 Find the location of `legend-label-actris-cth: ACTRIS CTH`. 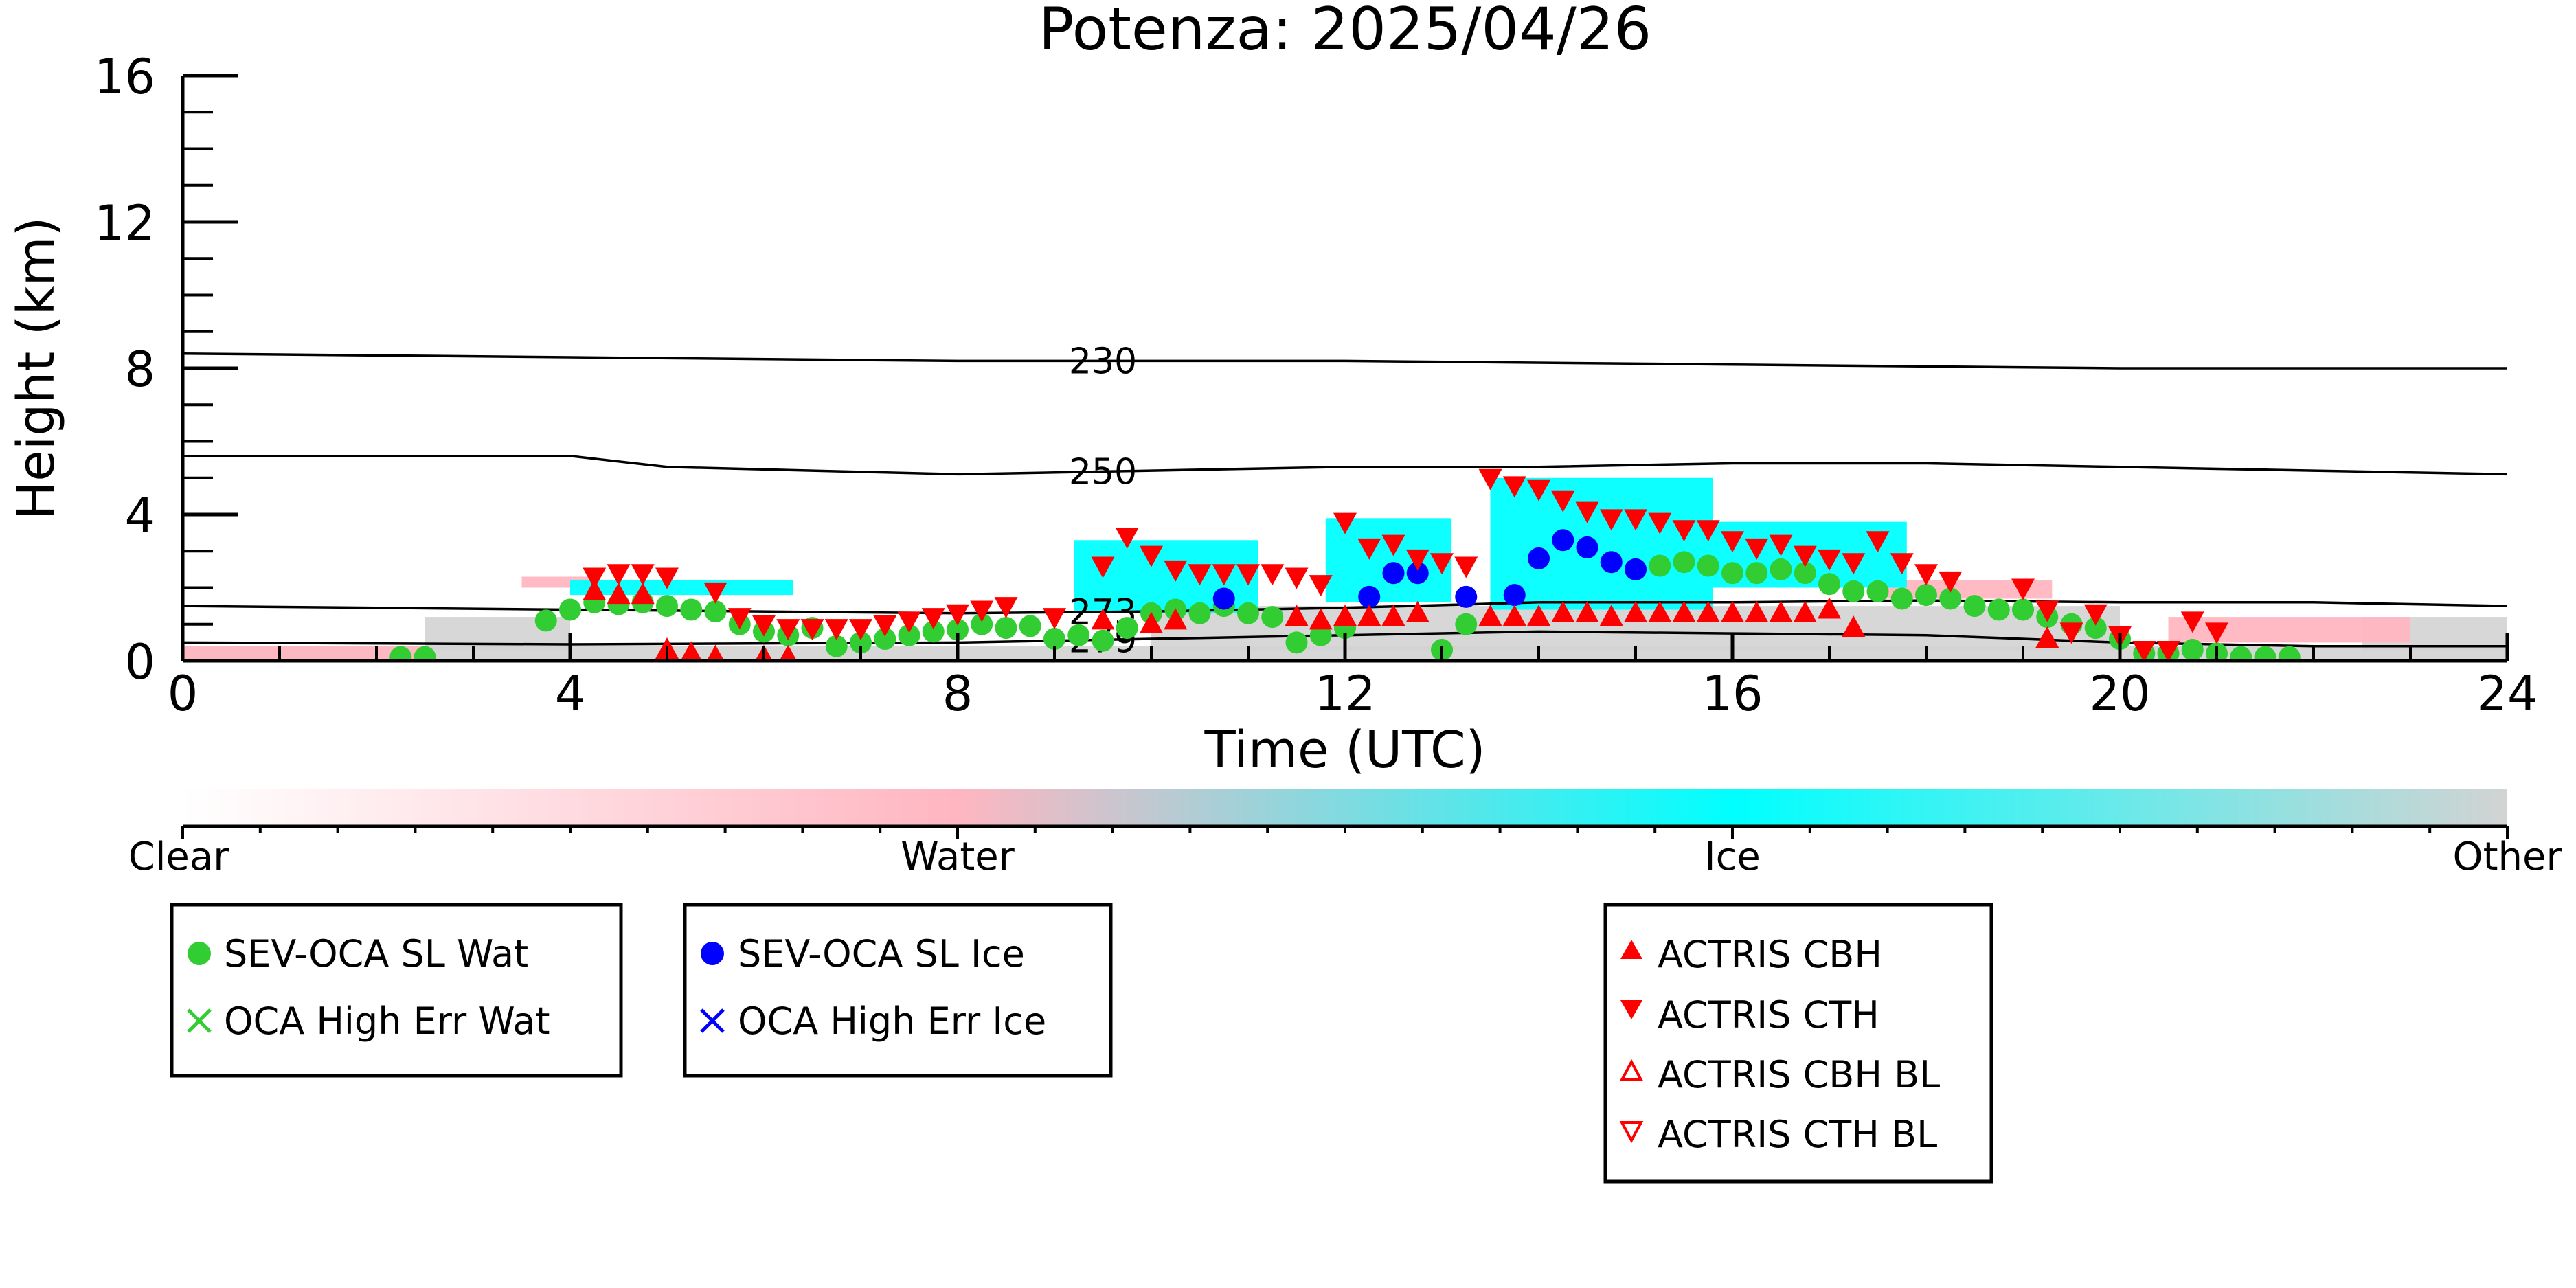

legend-label-actris-cth: ACTRIS CTH is located at coordinates (1768, 1015).